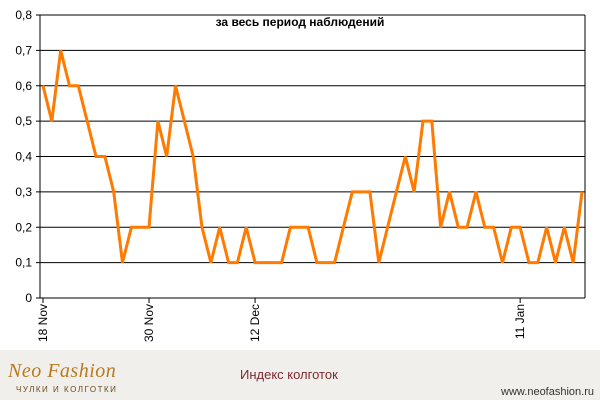 Image resolution: width=600 pixels, height=400 pixels. Describe the element at coordinates (23, 86) in the screenshot. I see `y-tick-label: 0,6` at that location.